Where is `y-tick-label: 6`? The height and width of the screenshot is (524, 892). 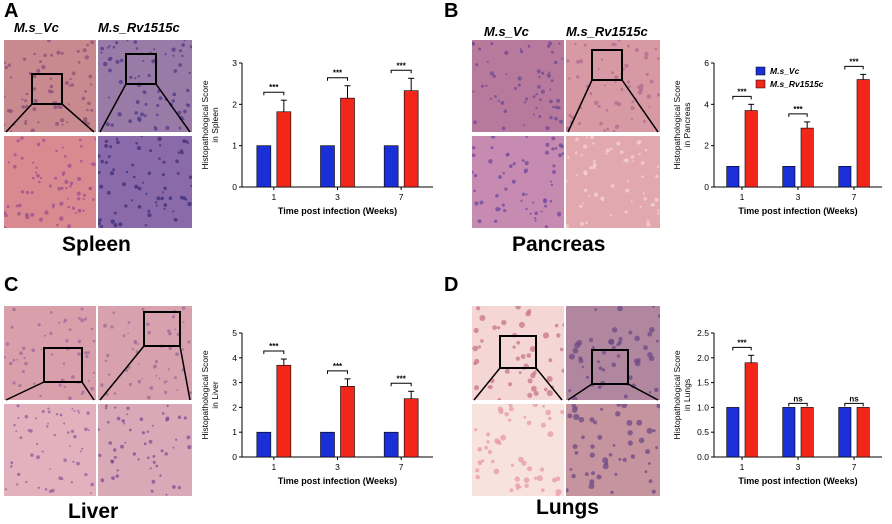 y-tick-label: 6 is located at coordinates (706, 63).